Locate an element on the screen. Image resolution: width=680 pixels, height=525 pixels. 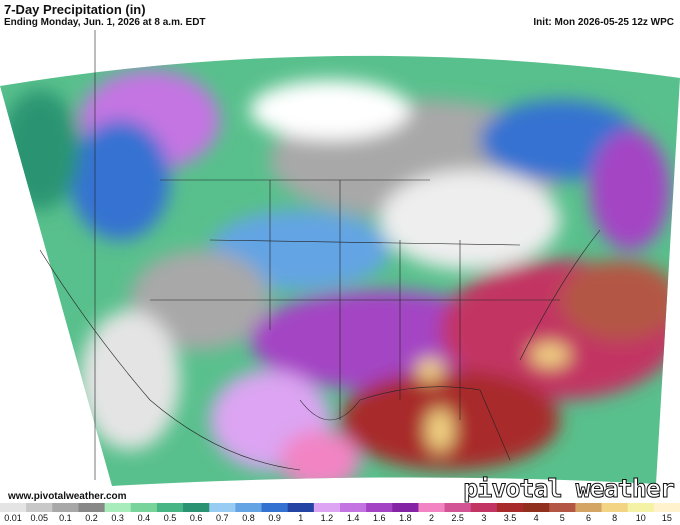
colorbar-label: 2 is located at coordinates (431, 518).